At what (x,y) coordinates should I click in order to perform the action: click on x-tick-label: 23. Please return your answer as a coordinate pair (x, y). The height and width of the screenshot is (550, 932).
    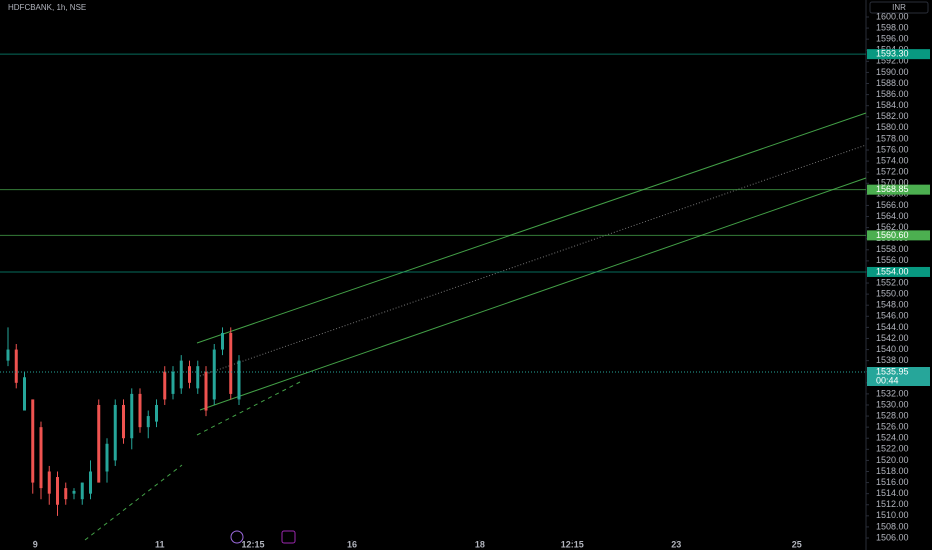
    Looking at the image, I should click on (676, 544).